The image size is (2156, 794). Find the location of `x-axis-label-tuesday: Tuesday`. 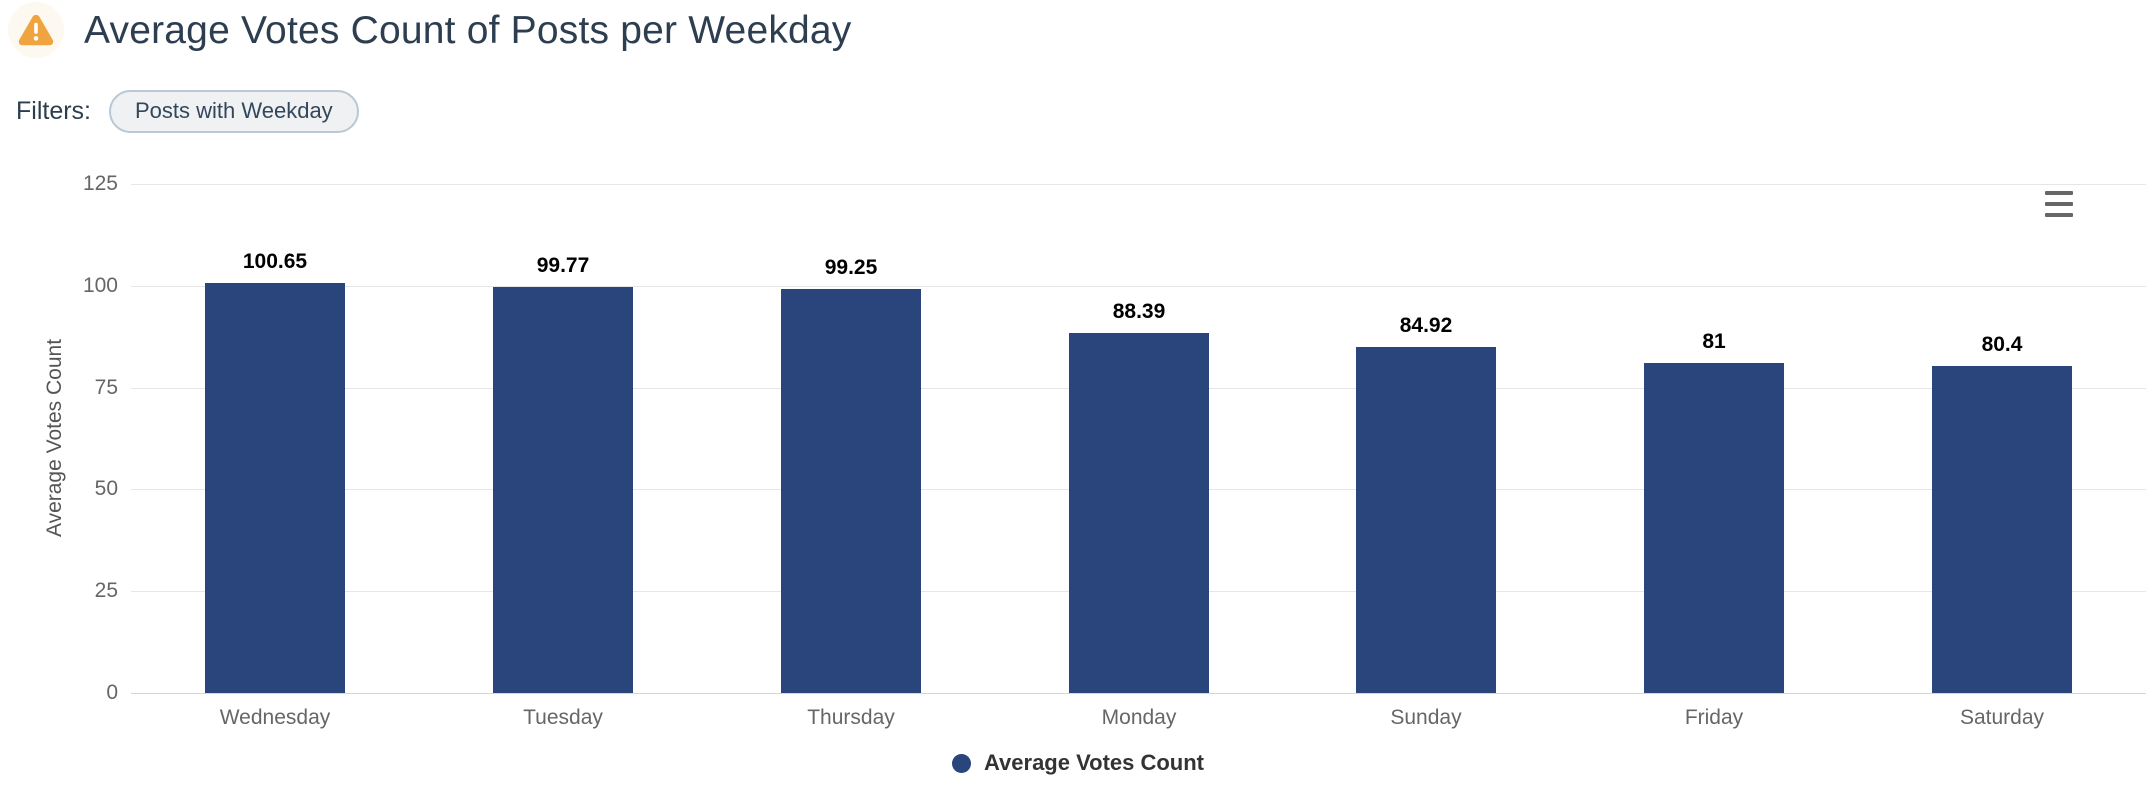

x-axis-label-tuesday: Tuesday is located at coordinates (563, 717).